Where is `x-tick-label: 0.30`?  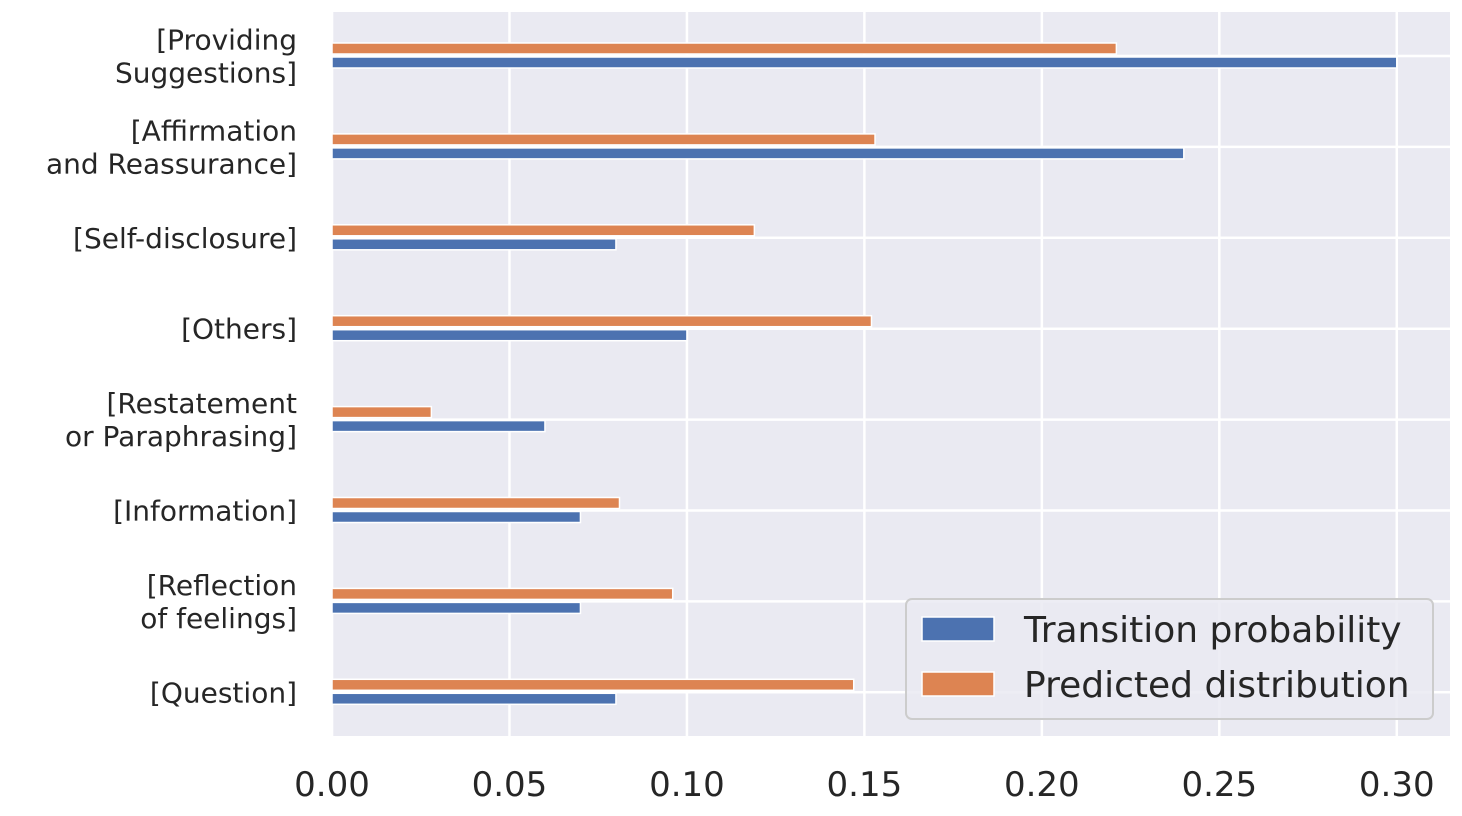
x-tick-label: 0.30 is located at coordinates (1397, 785).